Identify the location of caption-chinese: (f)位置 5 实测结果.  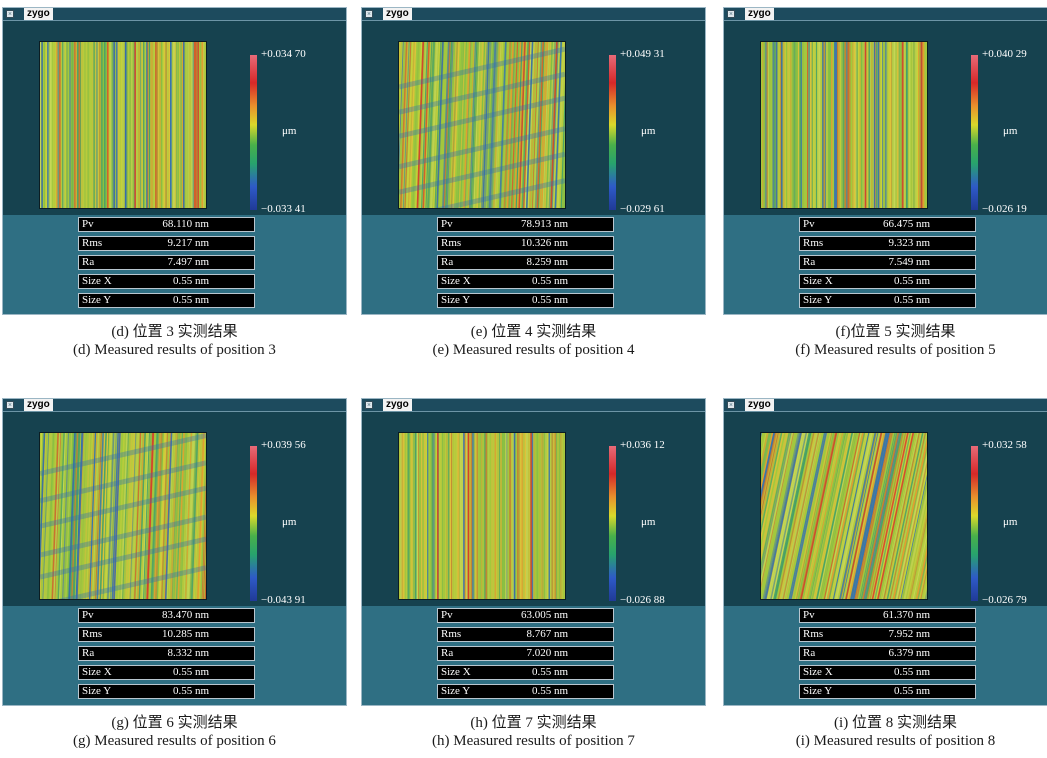
(895, 332).